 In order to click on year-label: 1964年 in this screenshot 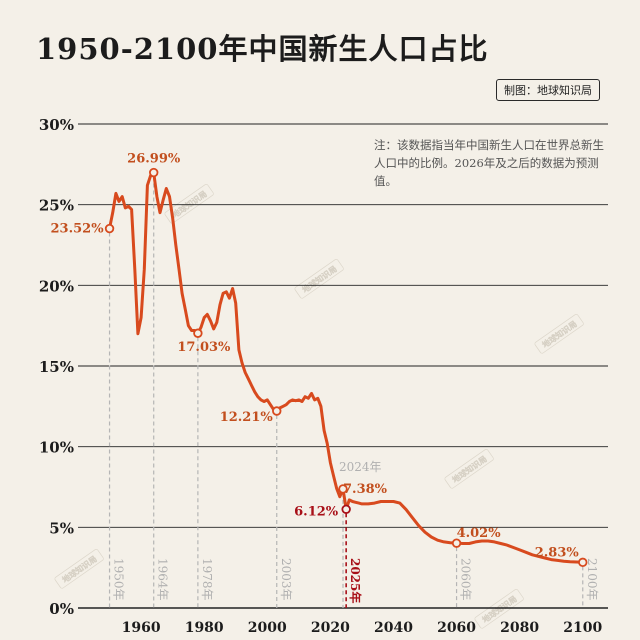, I will do `click(163, 579)`.